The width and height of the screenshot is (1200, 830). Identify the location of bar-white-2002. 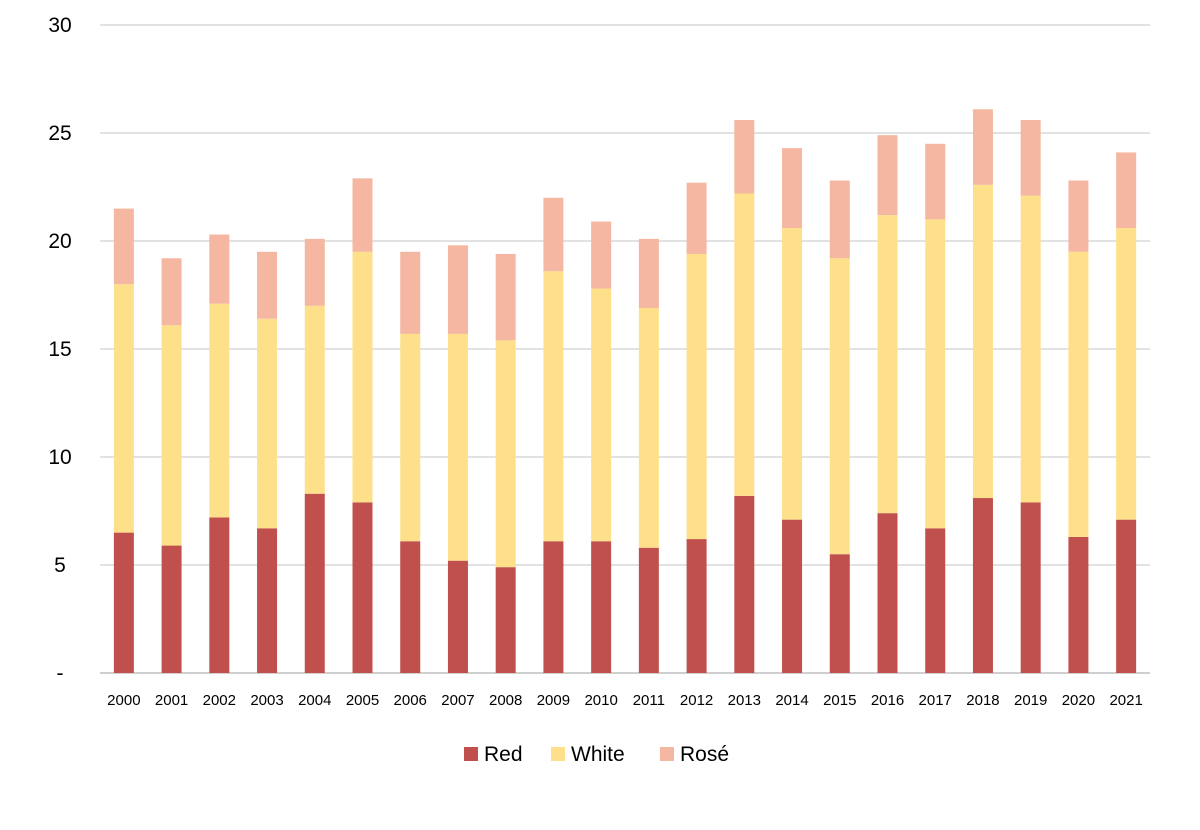
(219, 410).